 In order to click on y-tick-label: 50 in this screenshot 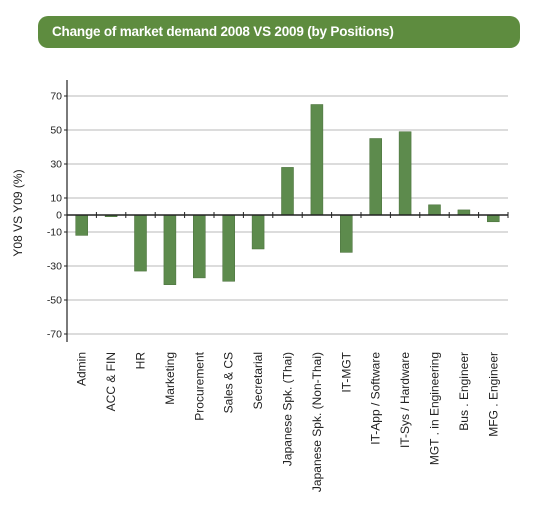, I will do `click(56, 131)`.